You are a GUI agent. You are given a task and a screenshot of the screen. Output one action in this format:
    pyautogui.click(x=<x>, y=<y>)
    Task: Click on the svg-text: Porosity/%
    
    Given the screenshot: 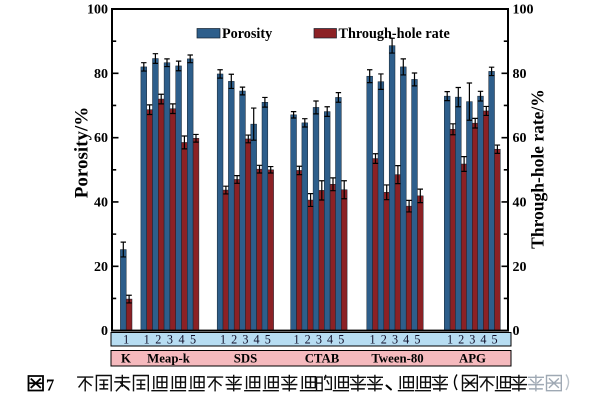 What is the action you would take?
    pyautogui.click(x=82, y=152)
    